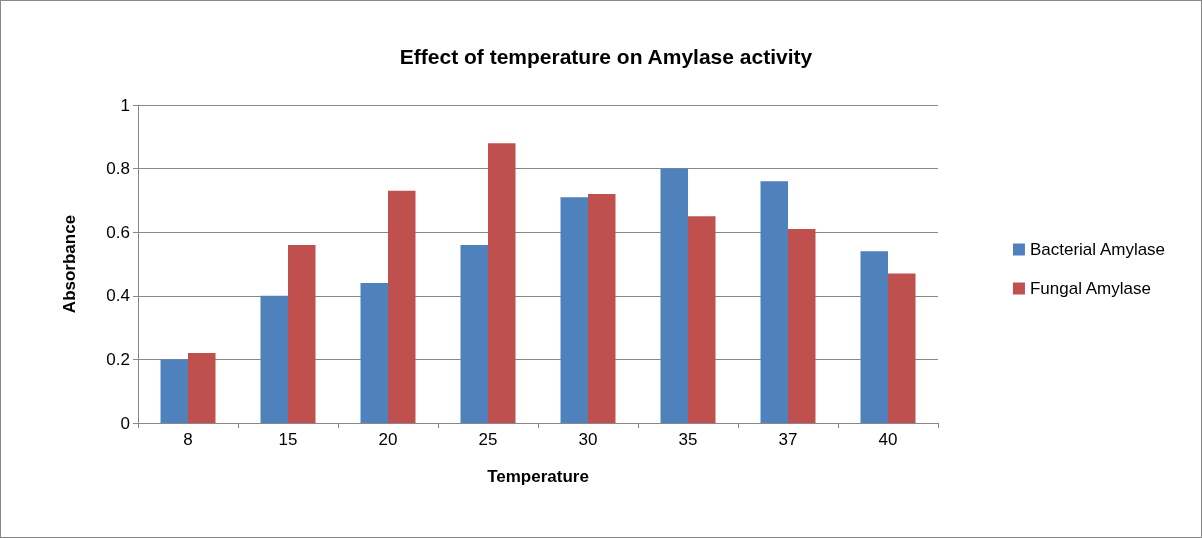 The width and height of the screenshot is (1202, 538). Describe the element at coordinates (1097, 249) in the screenshot. I see `legend-label: Bacterial Amylase` at that location.